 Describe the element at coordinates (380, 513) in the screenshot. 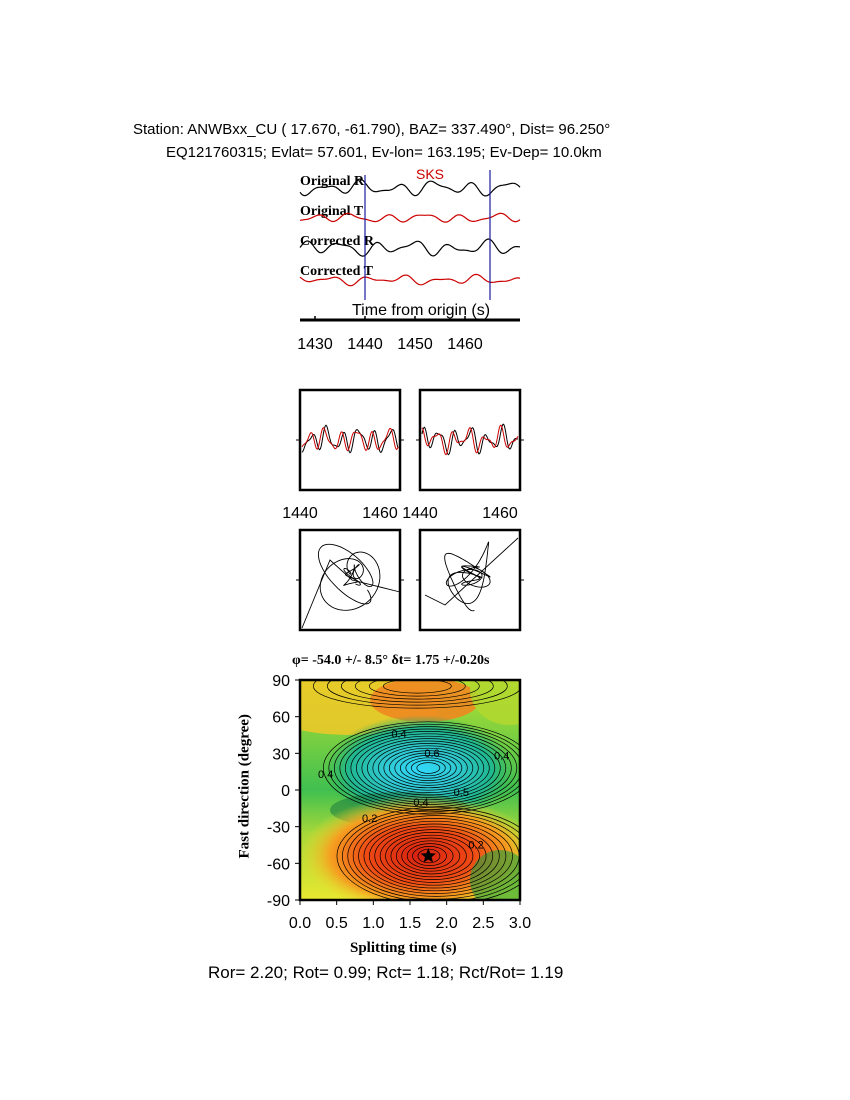

I see `panel-tick-label-0-1460: 1460` at that location.